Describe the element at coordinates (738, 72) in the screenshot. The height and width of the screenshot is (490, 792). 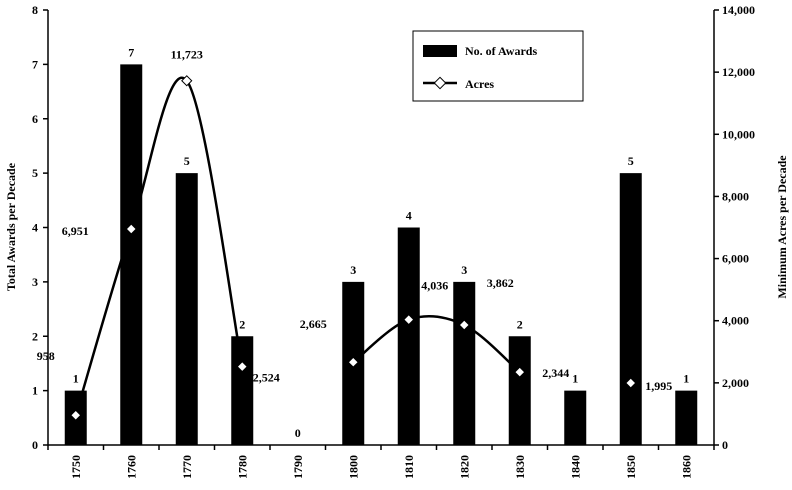
I see `y2-tick-label: 12,000` at that location.